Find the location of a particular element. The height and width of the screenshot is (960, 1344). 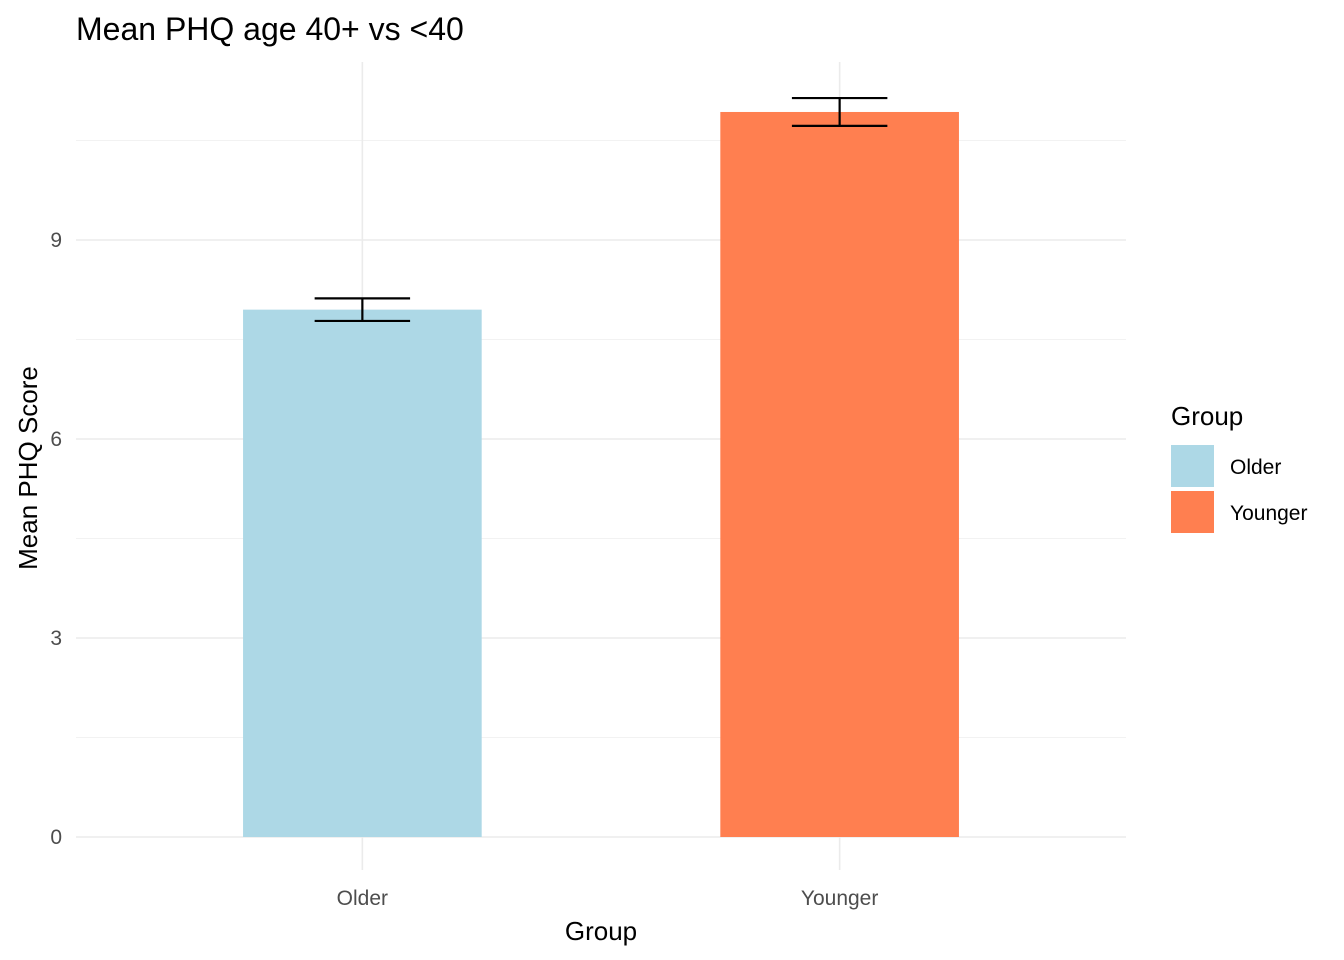

x-tick-label: Younger is located at coordinates (839, 898).